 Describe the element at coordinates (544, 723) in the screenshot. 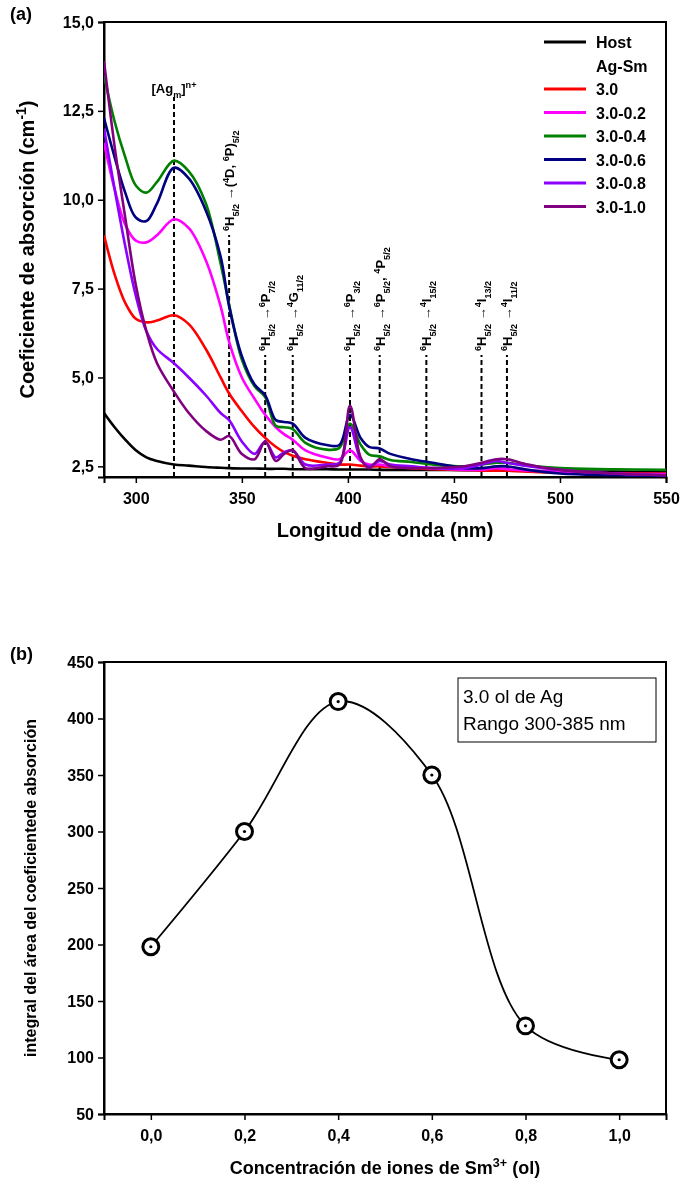

I see `annotation: Rango 300-385 nm` at that location.